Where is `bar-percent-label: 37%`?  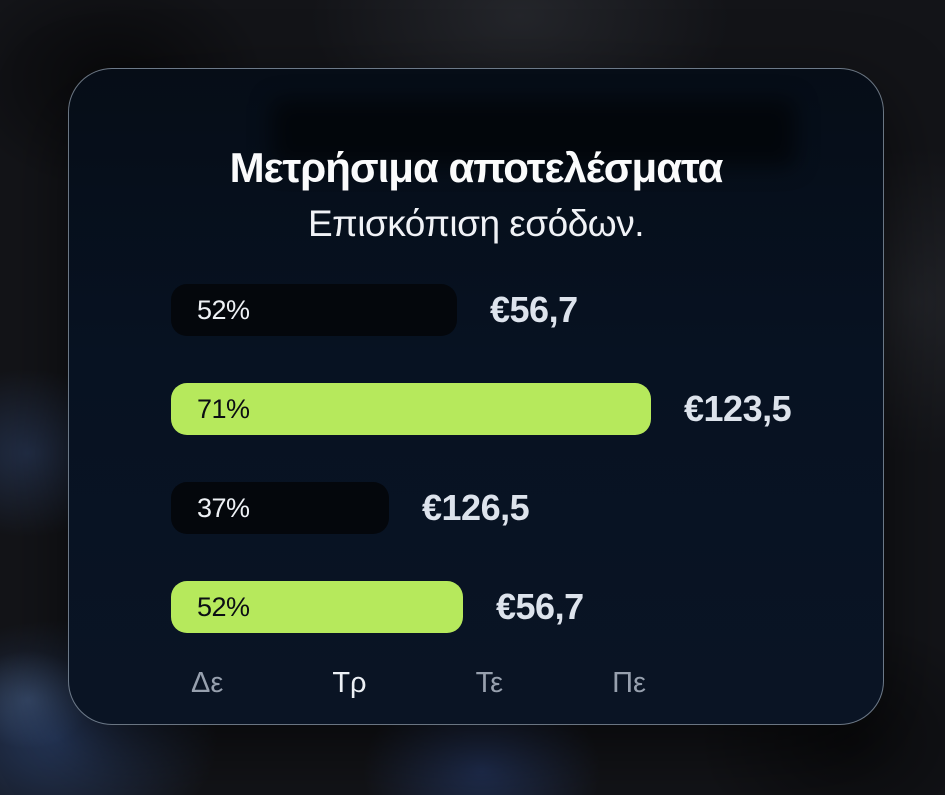 bar-percent-label: 37% is located at coordinates (223, 507).